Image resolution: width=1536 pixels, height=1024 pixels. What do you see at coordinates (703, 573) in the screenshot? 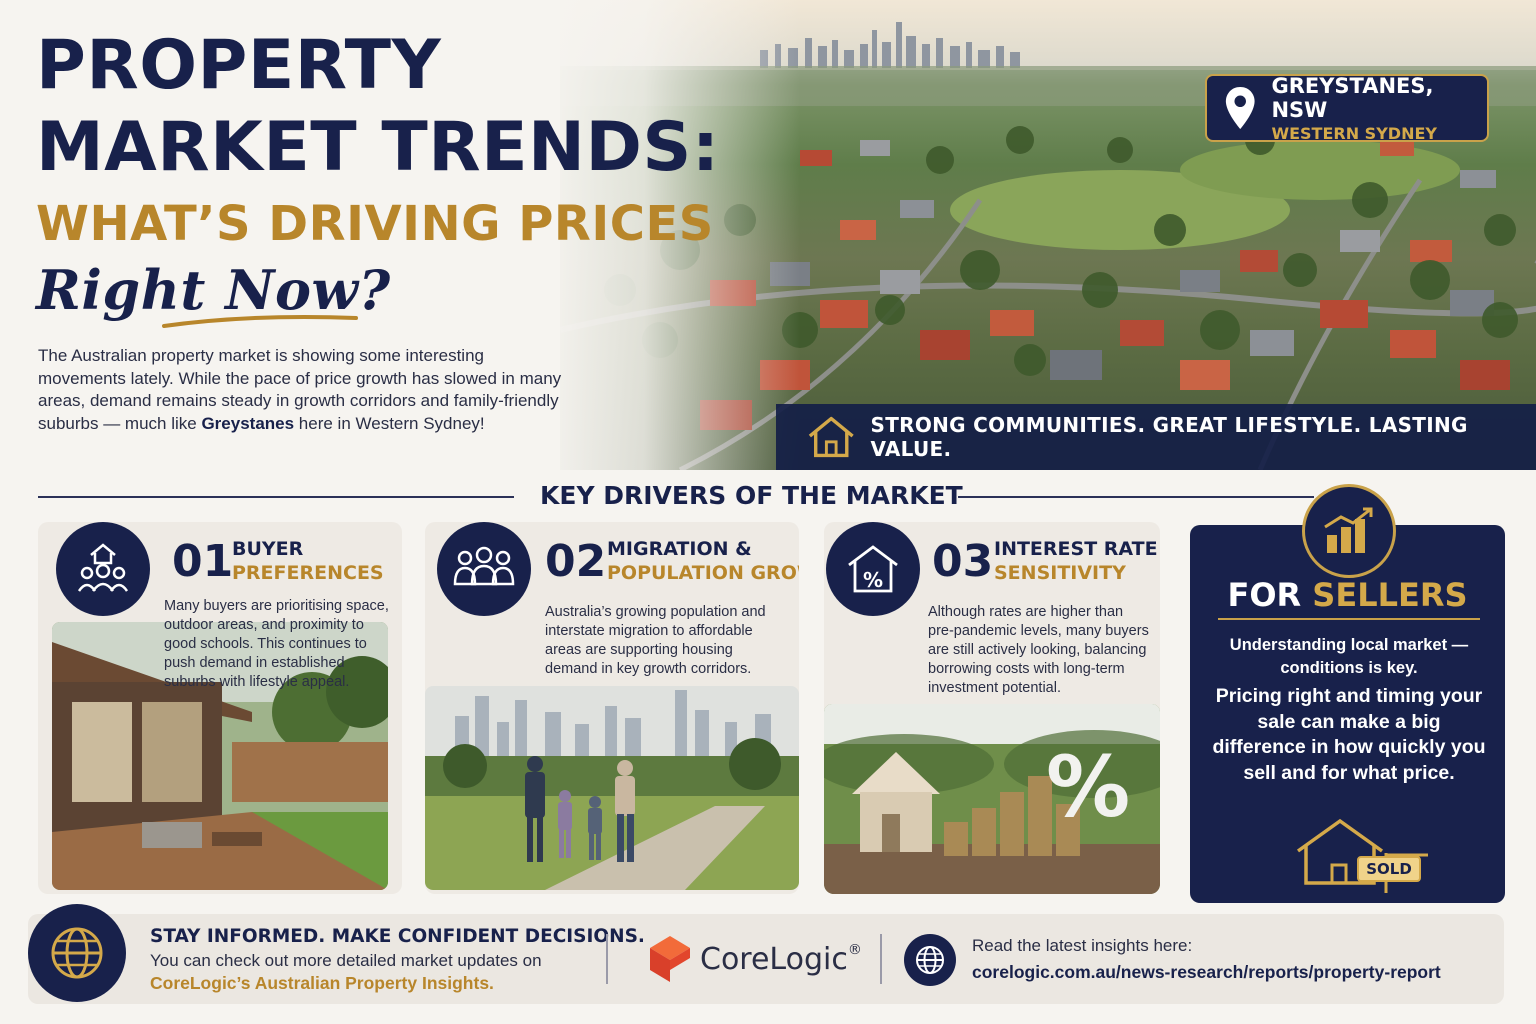
I see `card-title-line2: POPULATION GROWTH` at bounding box center [703, 573].